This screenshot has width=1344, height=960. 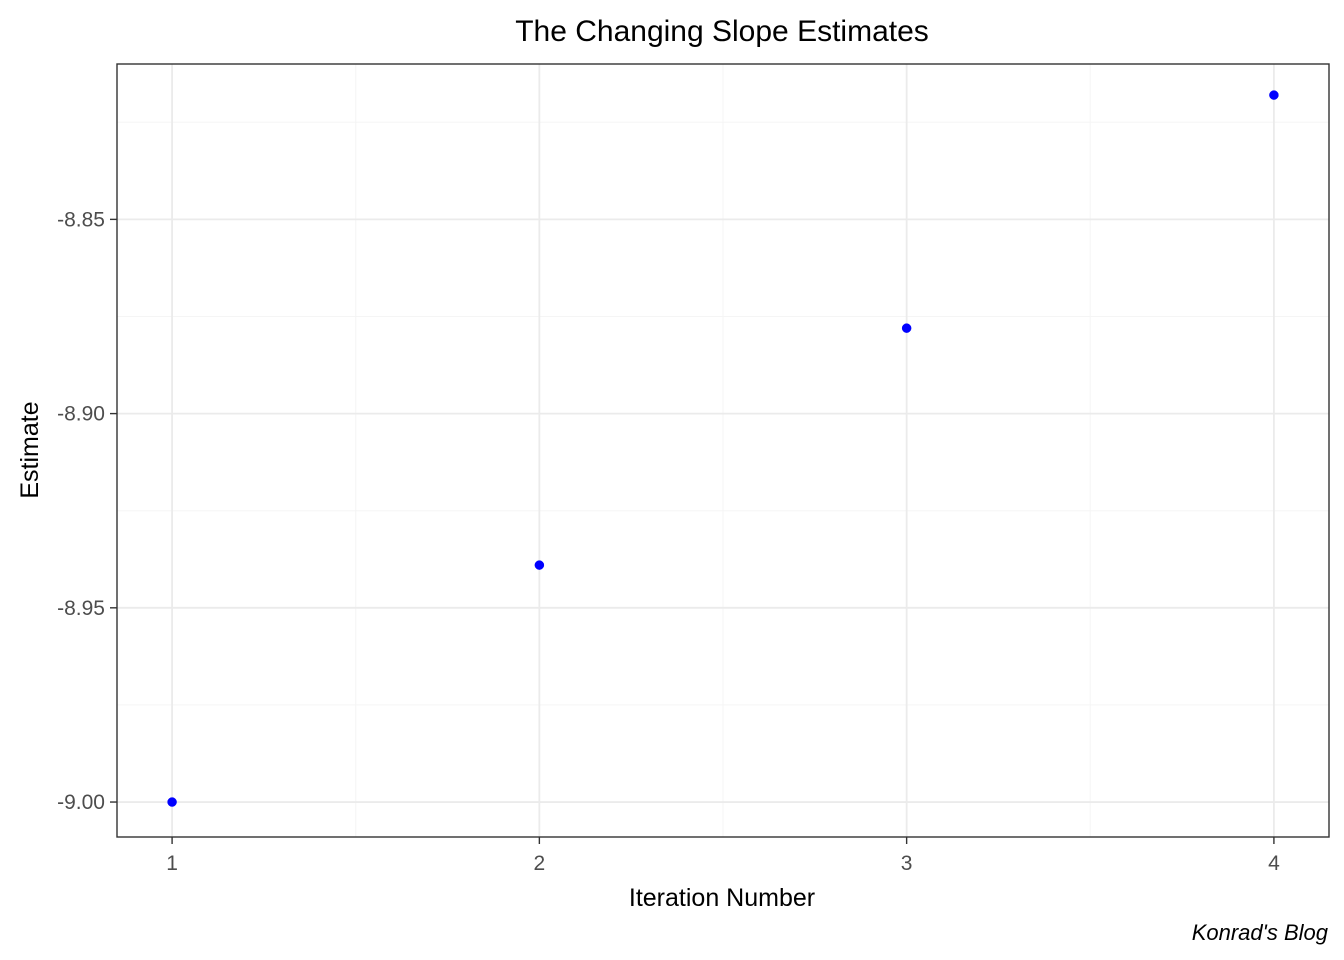 What do you see at coordinates (540, 863) in the screenshot?
I see `x-tick-label: 2` at bounding box center [540, 863].